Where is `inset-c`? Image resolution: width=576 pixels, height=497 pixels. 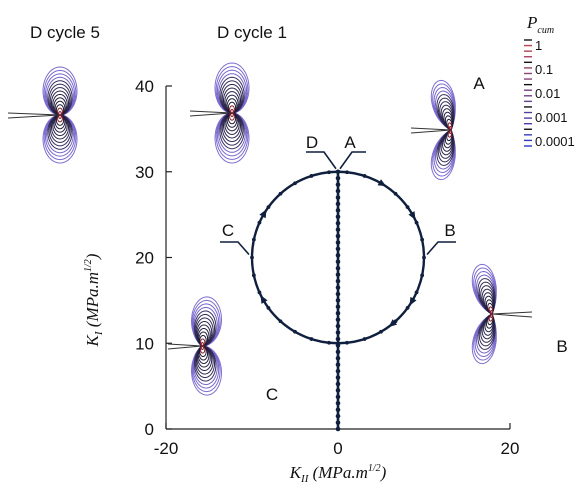 inset-c is located at coordinates (195, 346).